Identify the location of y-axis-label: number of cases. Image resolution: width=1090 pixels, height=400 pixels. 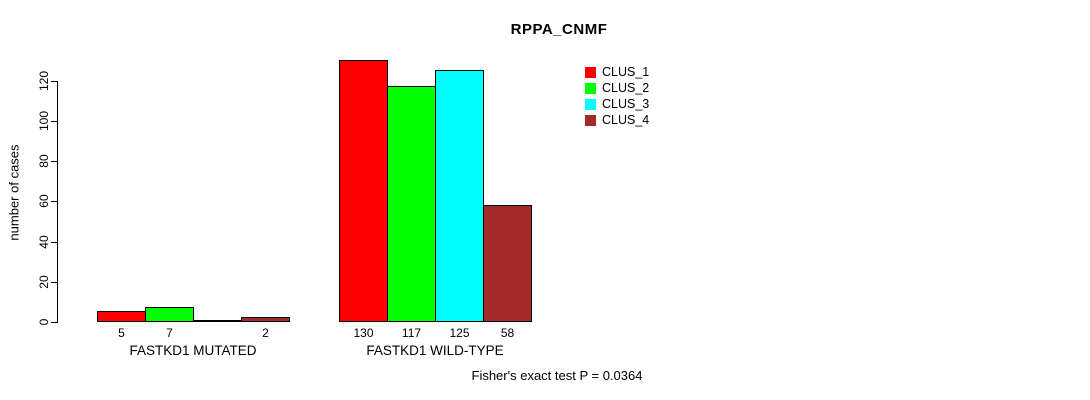
(14, 192).